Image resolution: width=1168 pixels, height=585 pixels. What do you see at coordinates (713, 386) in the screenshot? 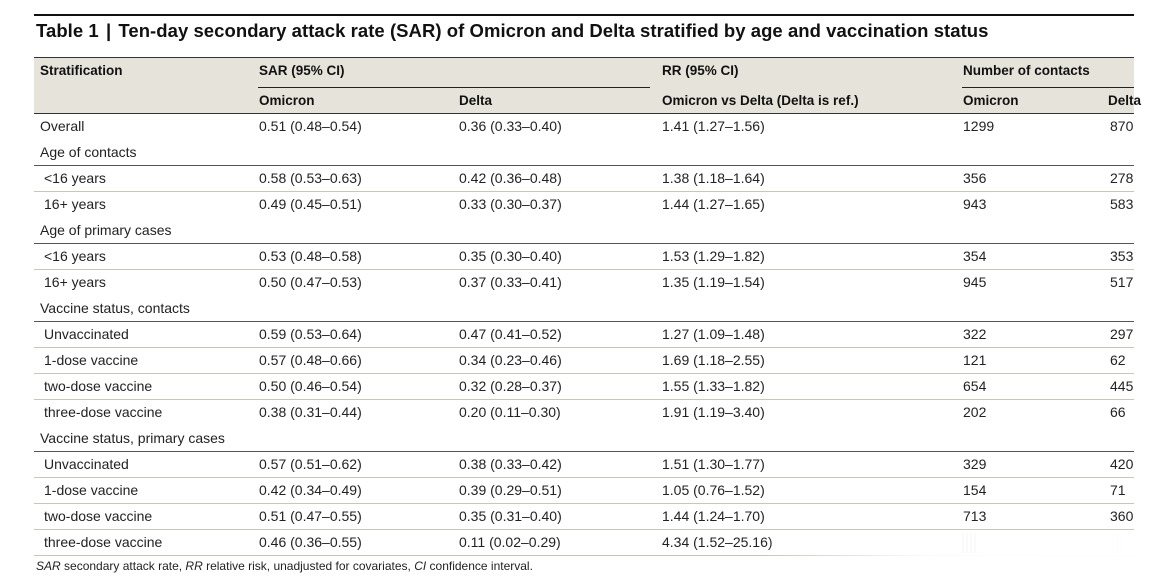
I see `cell-rr: 1.55 (1.33–1.82)` at bounding box center [713, 386].